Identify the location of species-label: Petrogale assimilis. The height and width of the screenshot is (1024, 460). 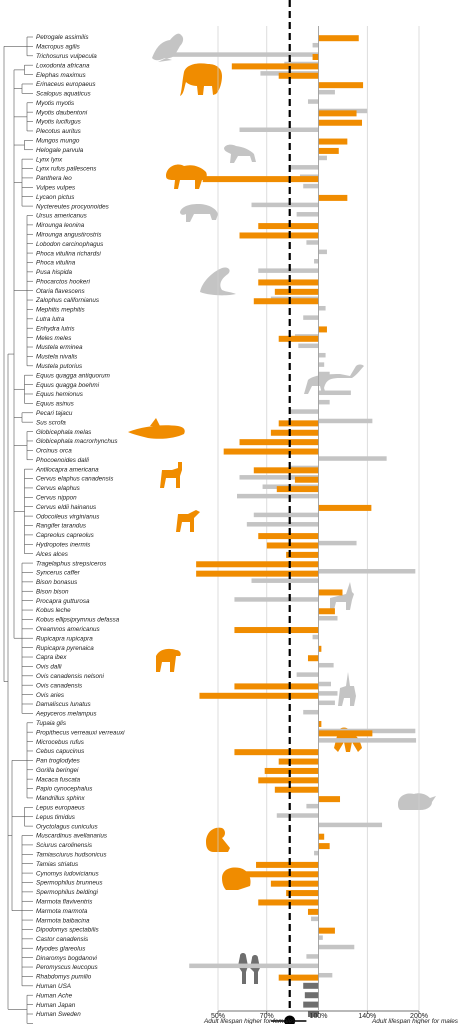
(62, 37).